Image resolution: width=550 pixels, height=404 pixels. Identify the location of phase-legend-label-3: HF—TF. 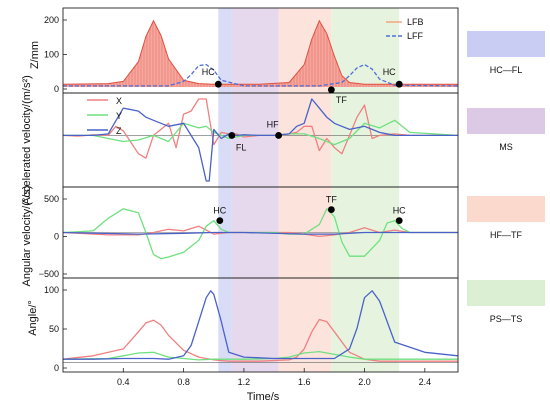
(506, 235).